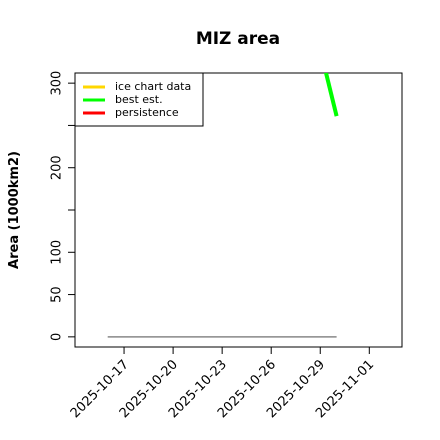  Describe the element at coordinates (147, 112) in the screenshot. I see `legend-label: persistence` at that location.